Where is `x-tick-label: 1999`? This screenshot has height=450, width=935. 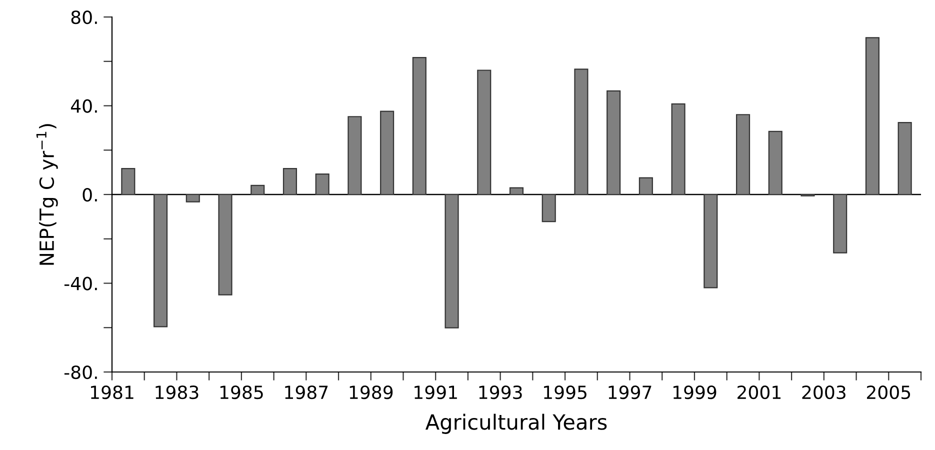
x-tick-label: 1999 is located at coordinates (694, 393).